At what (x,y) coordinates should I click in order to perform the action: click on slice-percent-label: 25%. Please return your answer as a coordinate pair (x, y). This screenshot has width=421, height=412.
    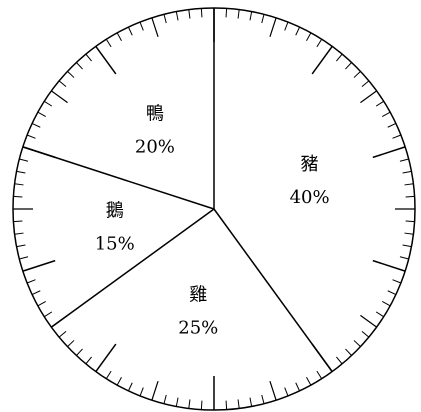
    Looking at the image, I should click on (198, 327).